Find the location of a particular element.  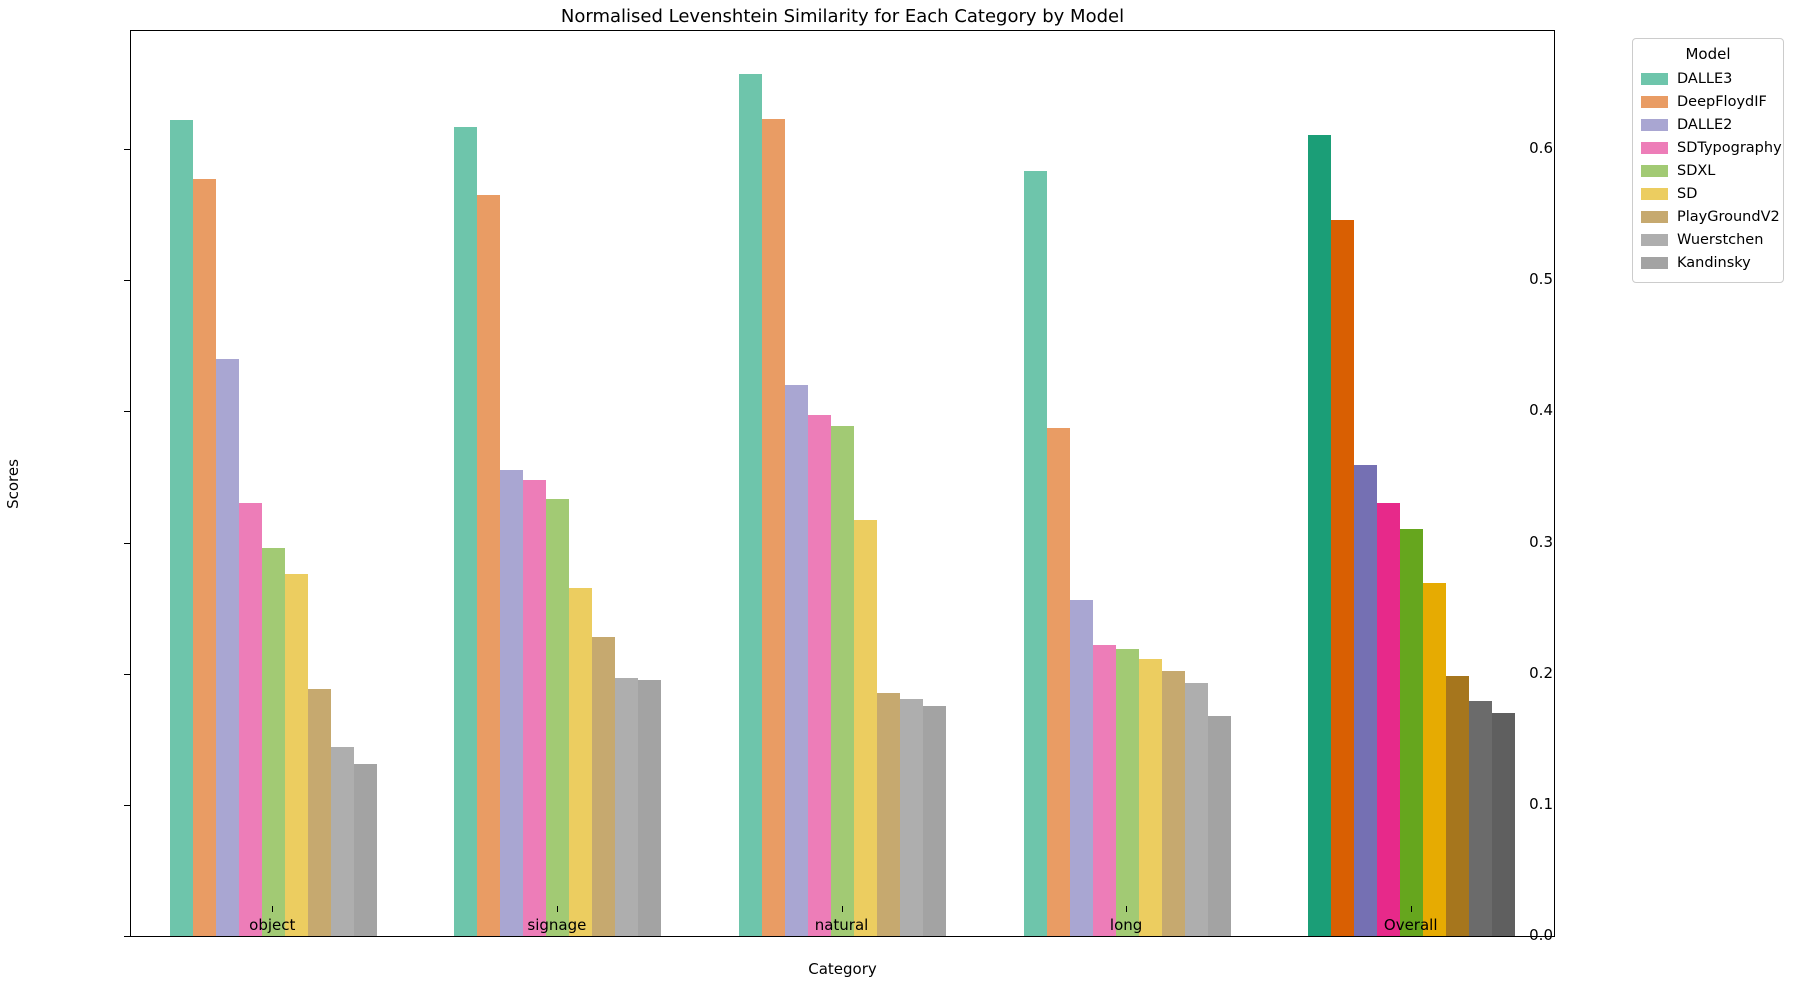

bar-sdxl-signage is located at coordinates (558, 717).